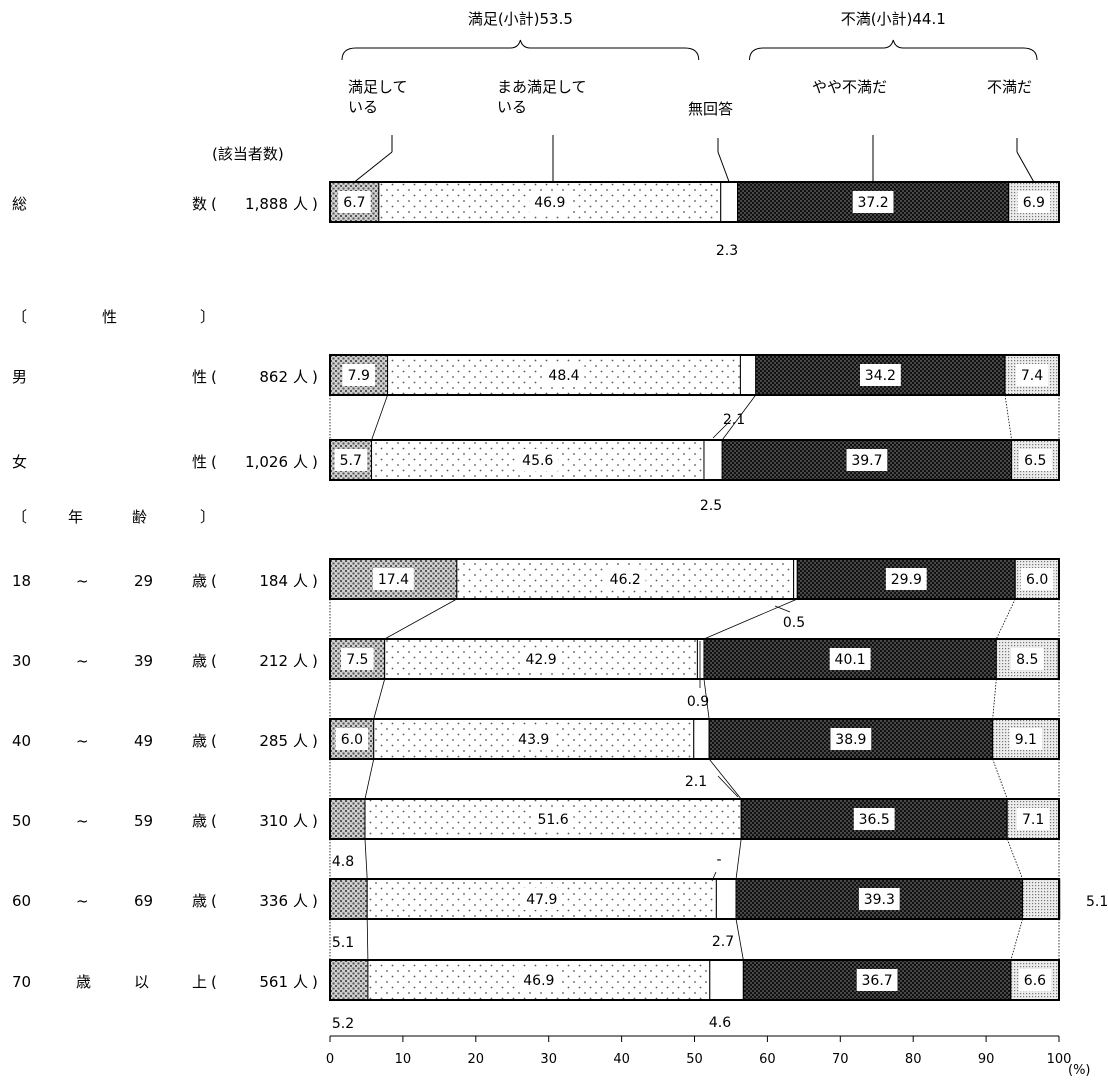  I want to click on series-name-1: まあ満足して, so click(542, 87).